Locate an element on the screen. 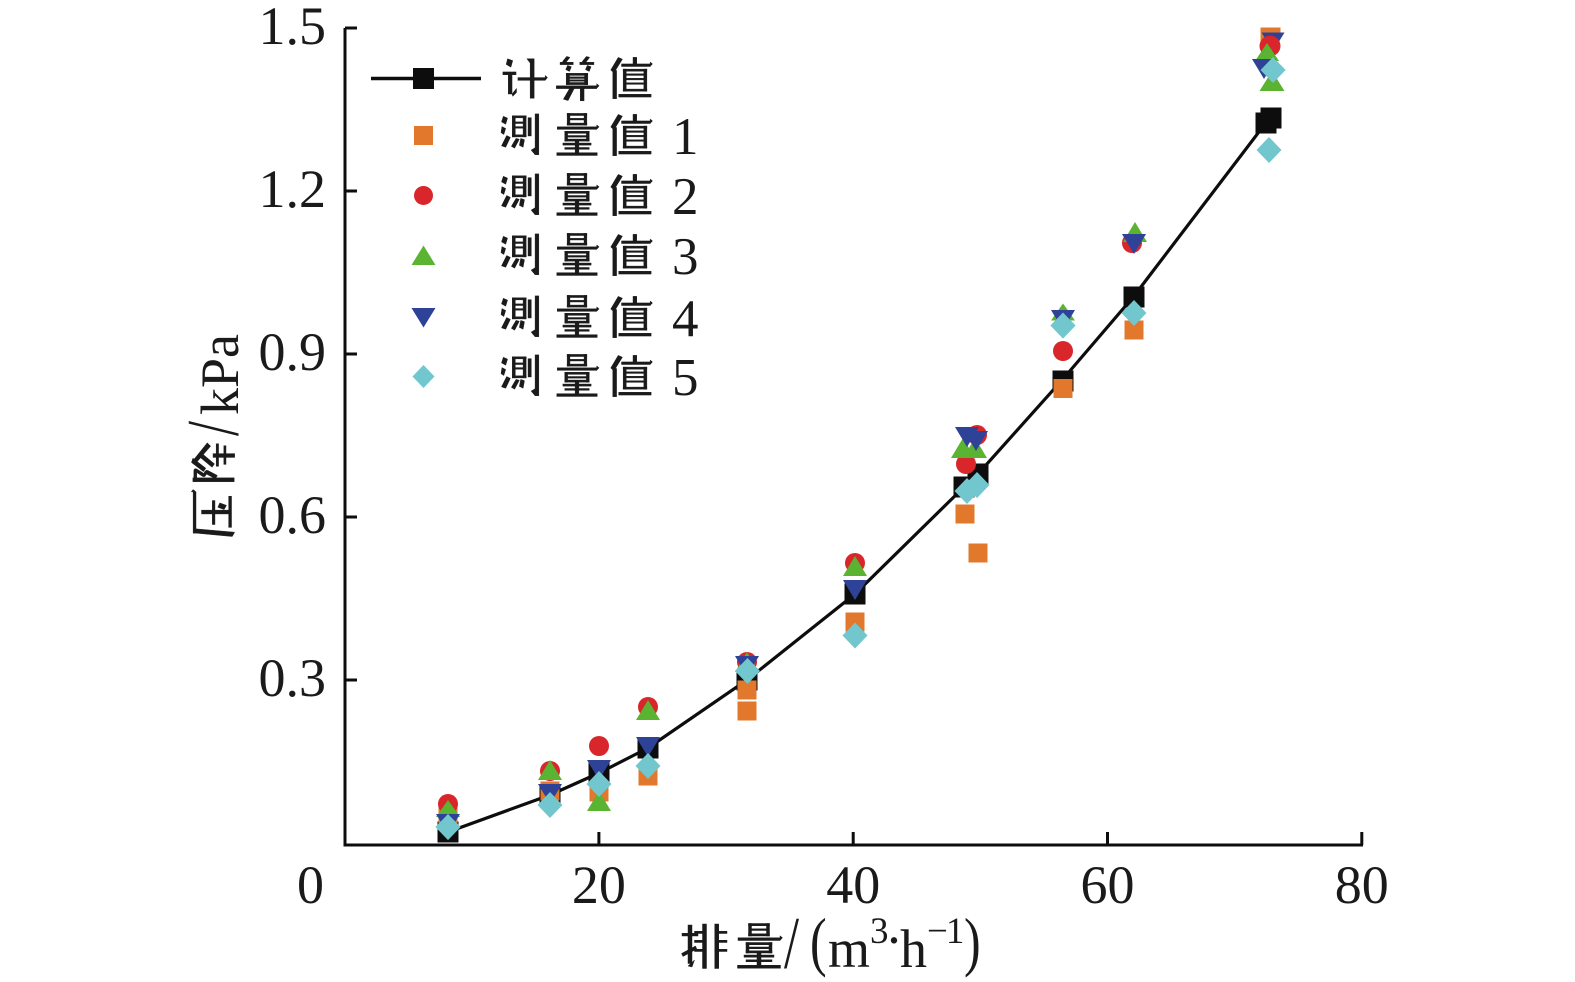 The image size is (1575, 982). svg-text: 5 is located at coordinates (685, 378).